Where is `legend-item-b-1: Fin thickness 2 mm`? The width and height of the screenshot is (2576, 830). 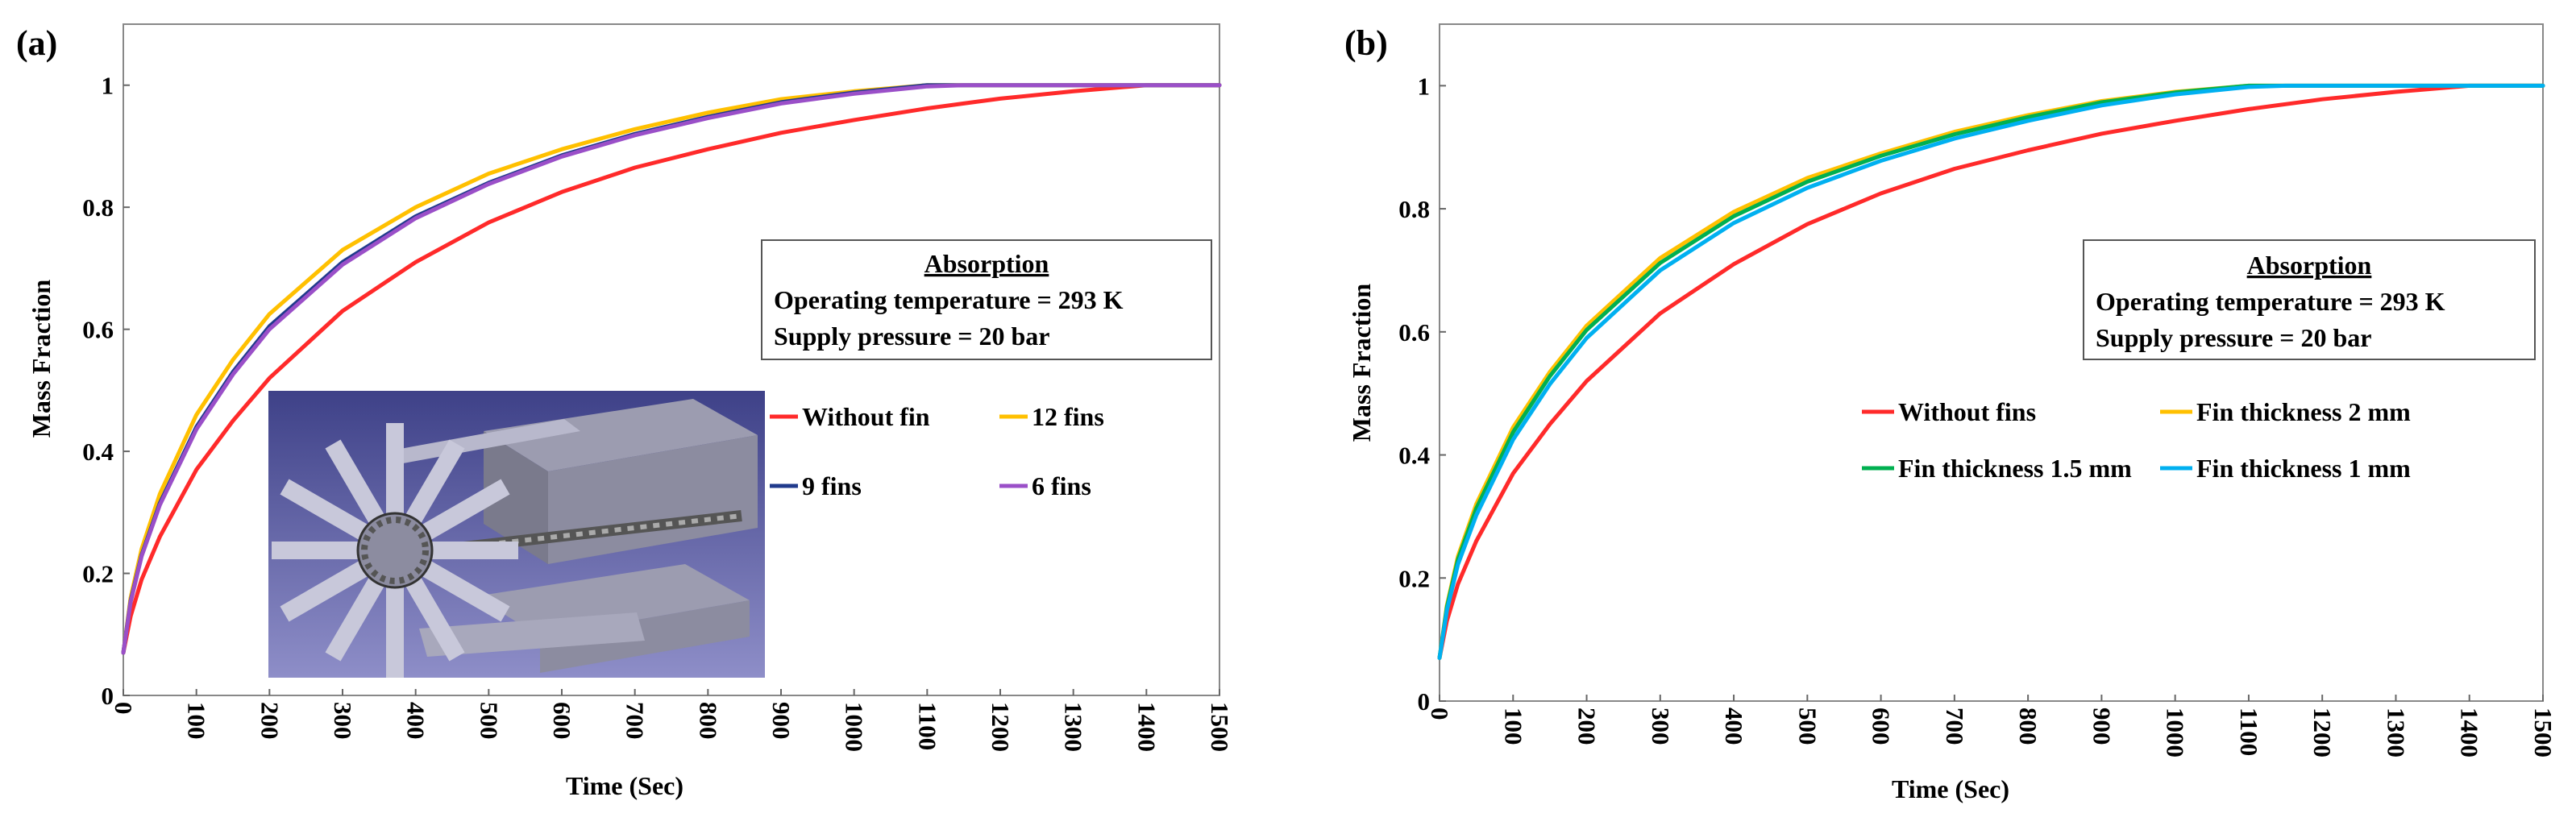 legend-item-b-1: Fin thickness 2 mm is located at coordinates (2285, 412).